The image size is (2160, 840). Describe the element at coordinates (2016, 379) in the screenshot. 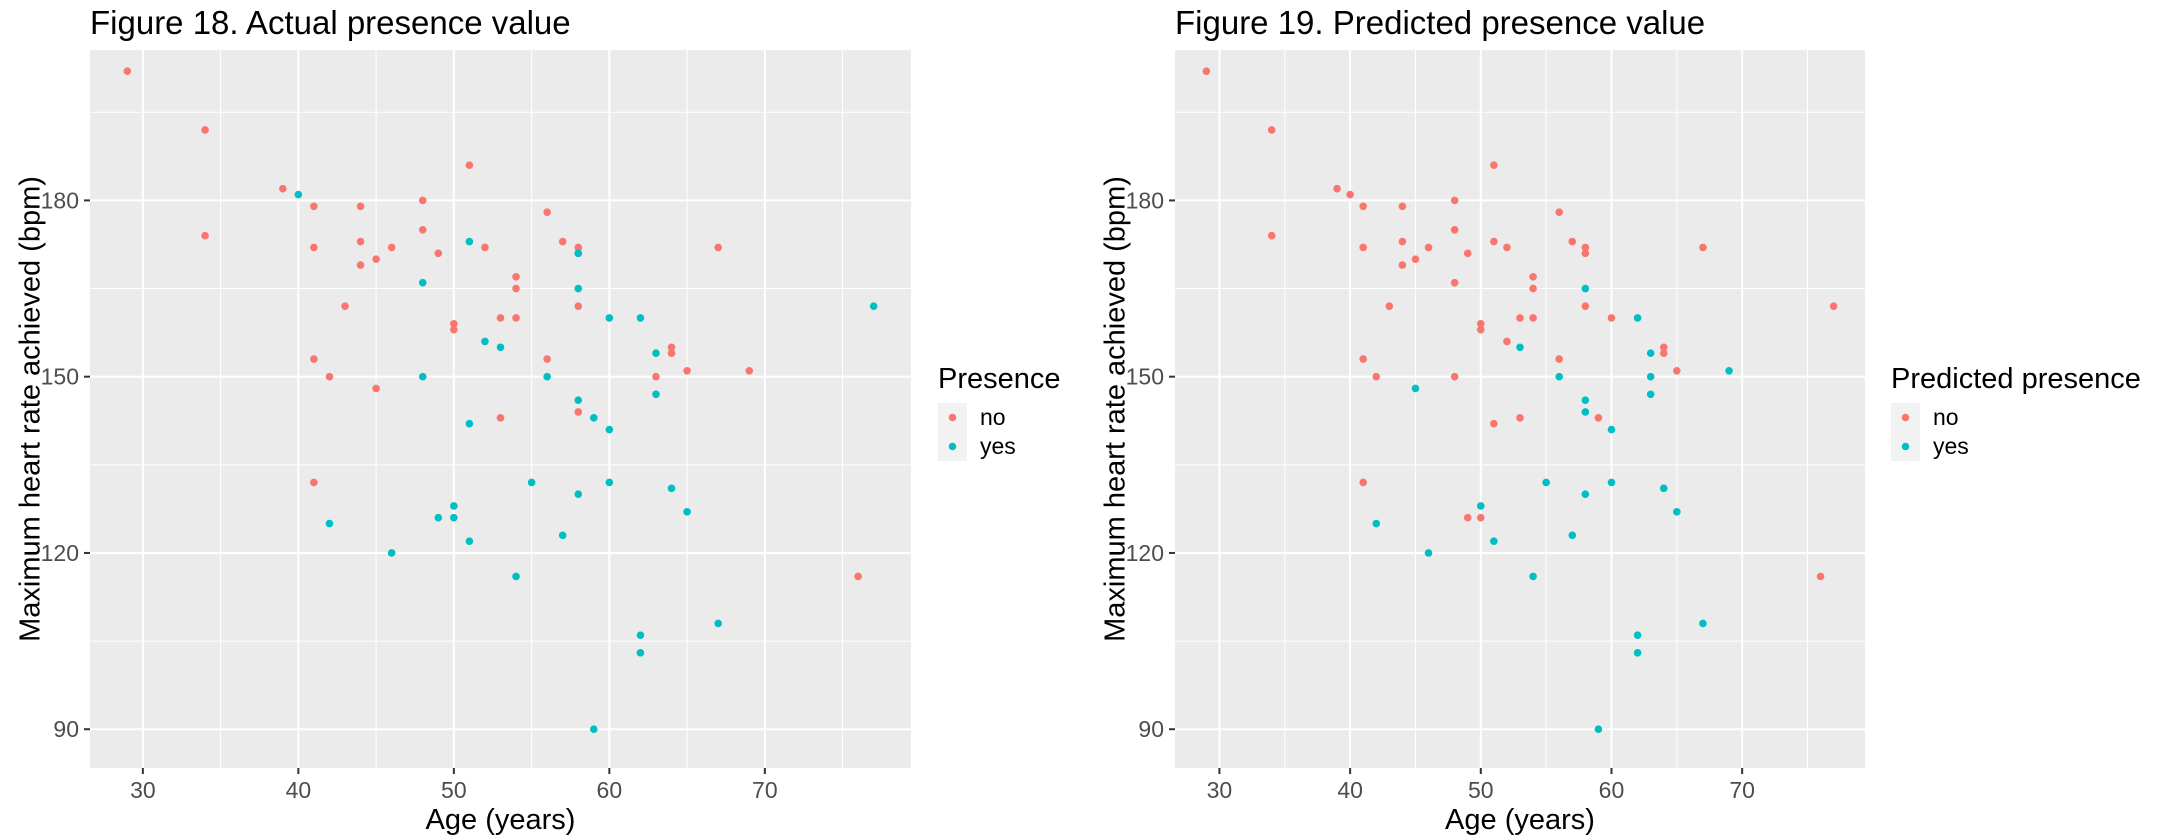

I see `legend-title: Predicted presence` at that location.